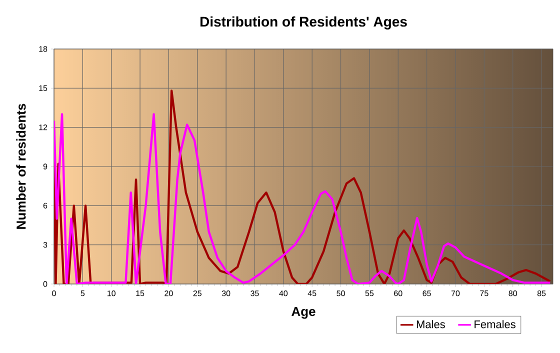 The image size is (560, 353). Describe the element at coordinates (369, 293) in the screenshot. I see `x-tick-label: 55` at that location.